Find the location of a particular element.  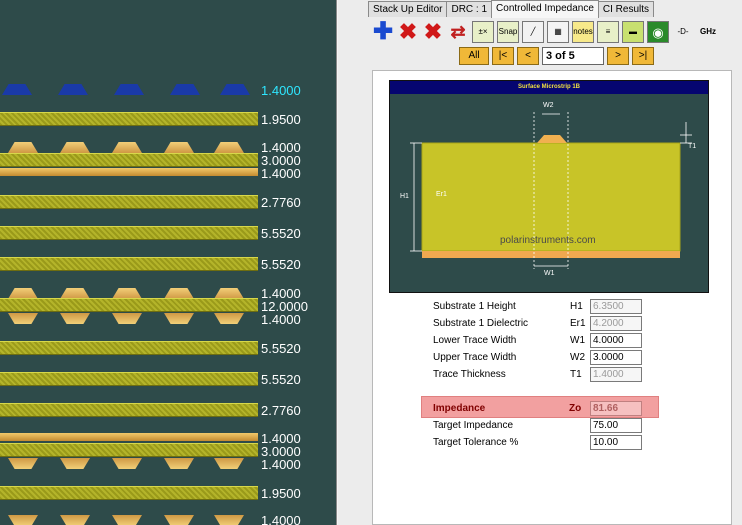

next-button: > is located at coordinates (618, 56).